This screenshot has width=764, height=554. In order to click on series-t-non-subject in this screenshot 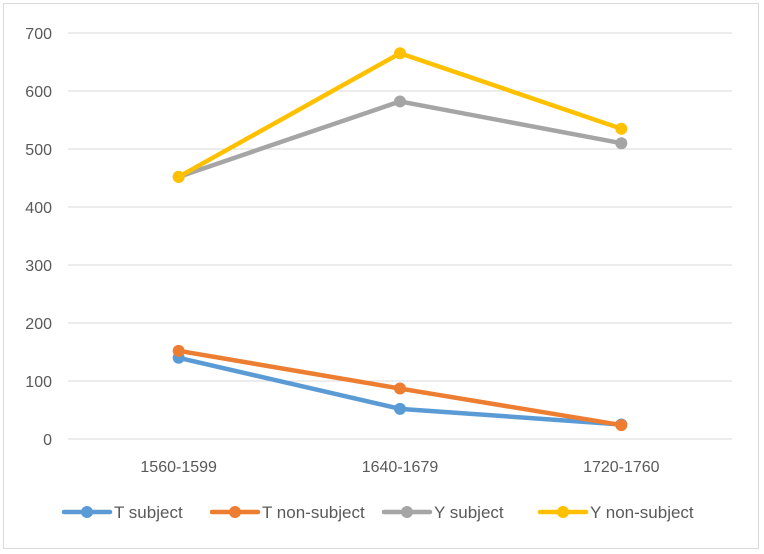, I will do `click(400, 388)`.